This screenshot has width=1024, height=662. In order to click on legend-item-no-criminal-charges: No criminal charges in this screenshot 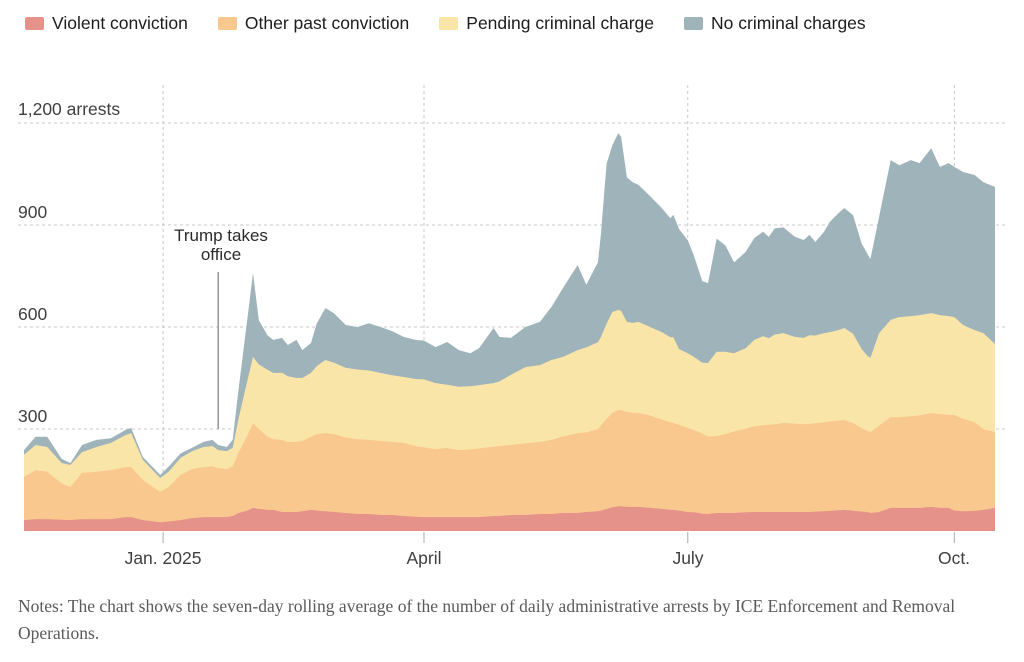, I will do `click(775, 23)`.